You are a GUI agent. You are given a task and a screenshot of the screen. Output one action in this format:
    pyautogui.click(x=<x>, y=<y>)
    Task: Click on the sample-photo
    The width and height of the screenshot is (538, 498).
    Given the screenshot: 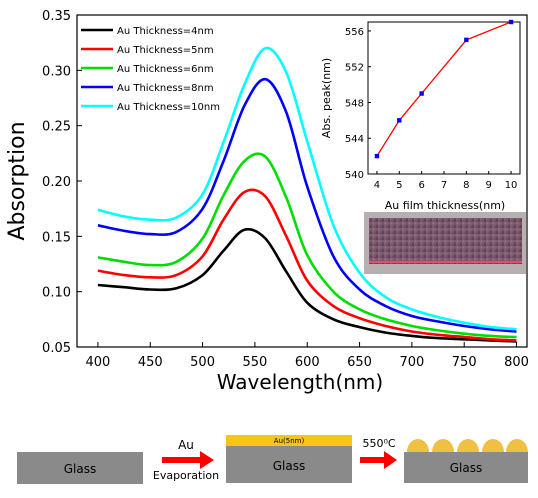 What is the action you would take?
    pyautogui.click(x=445, y=243)
    